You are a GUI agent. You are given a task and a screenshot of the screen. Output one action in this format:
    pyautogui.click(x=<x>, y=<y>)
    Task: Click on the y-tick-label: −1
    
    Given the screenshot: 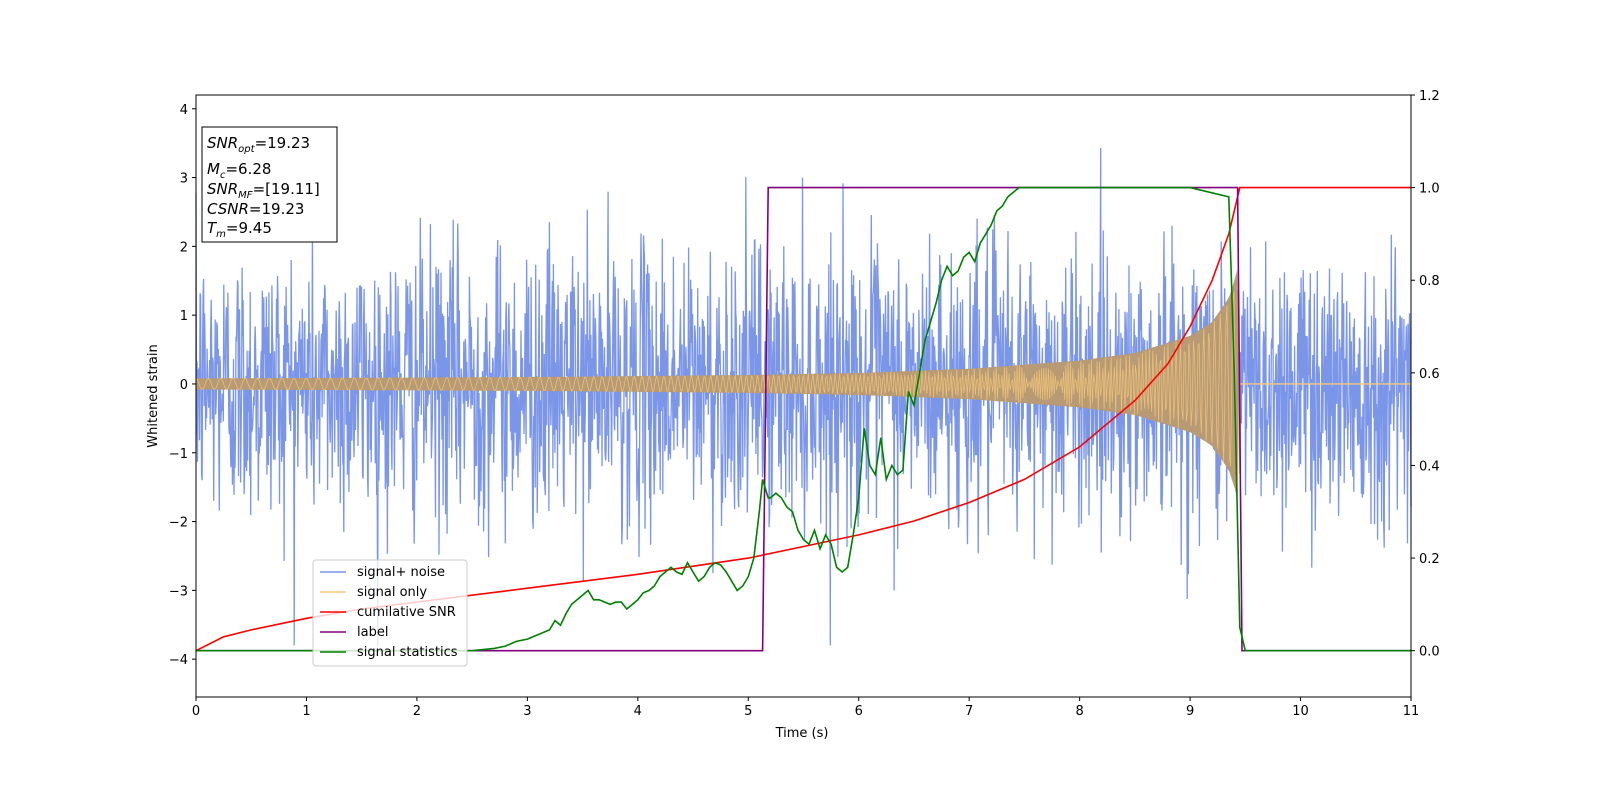 What is the action you would take?
    pyautogui.click(x=178, y=454)
    